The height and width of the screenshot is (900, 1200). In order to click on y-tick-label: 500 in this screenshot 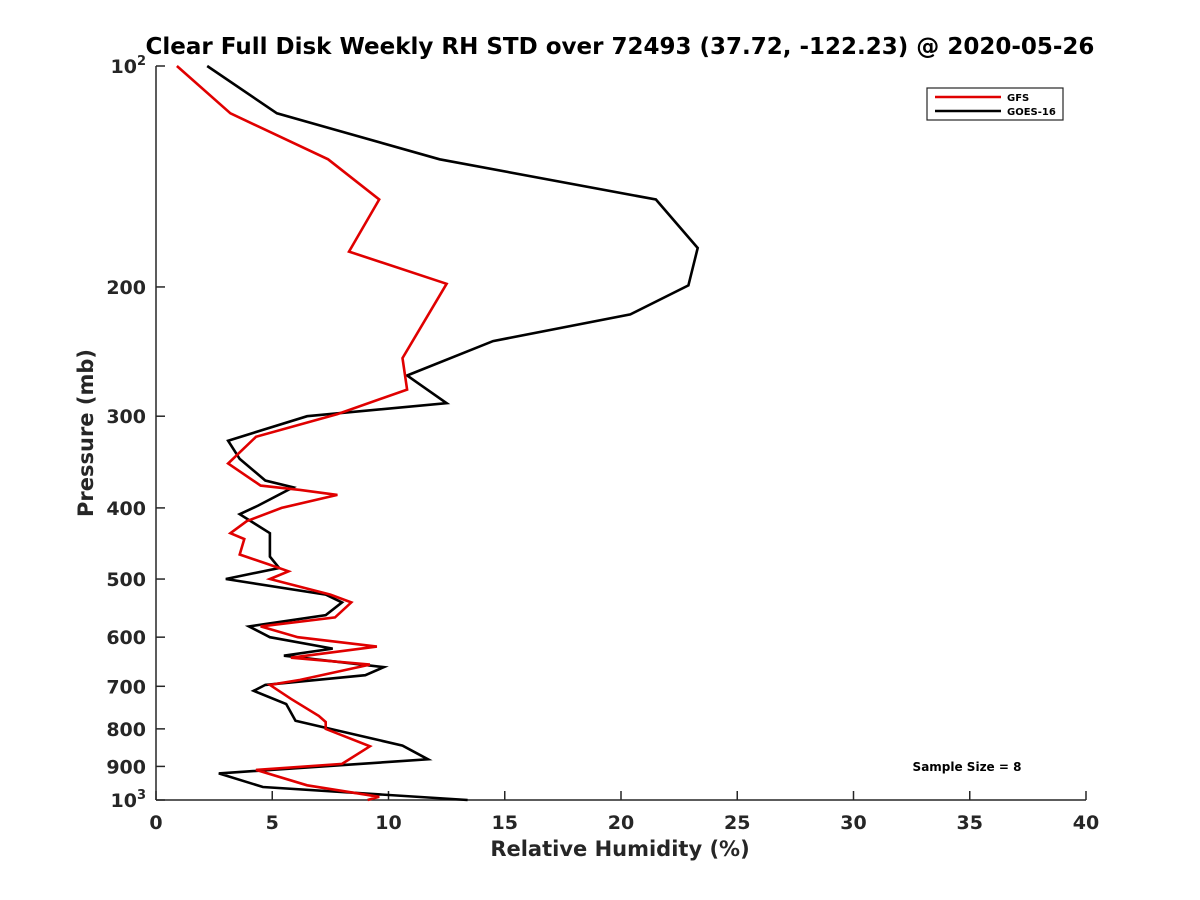, I will do `click(126, 580)`.